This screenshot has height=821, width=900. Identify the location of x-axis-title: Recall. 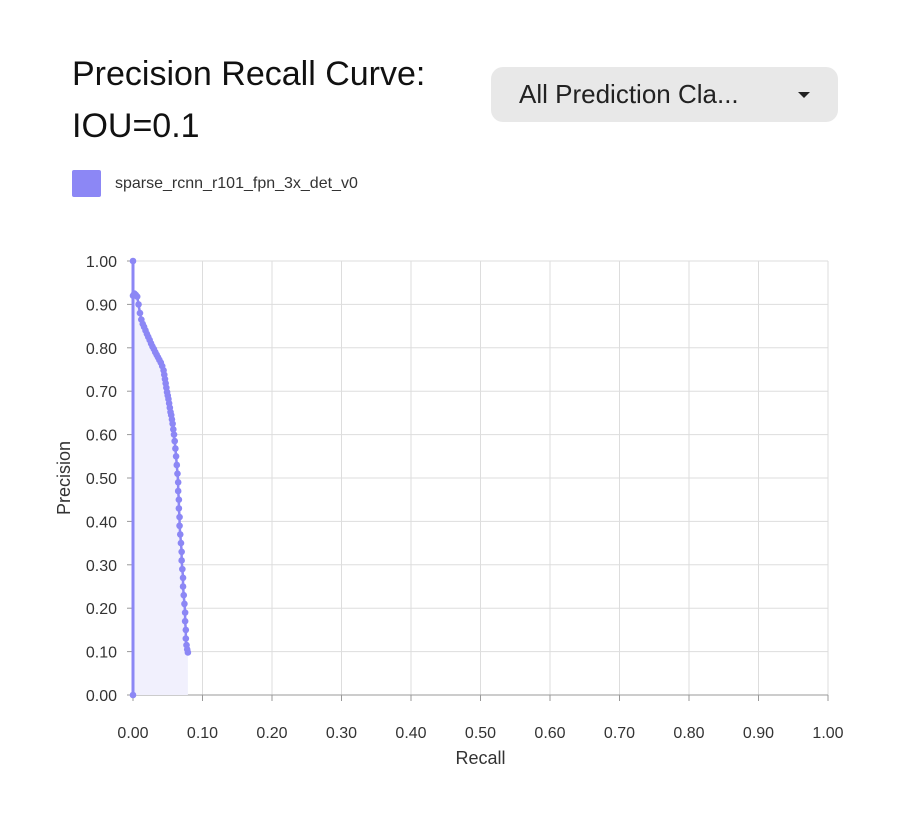
(480, 758).